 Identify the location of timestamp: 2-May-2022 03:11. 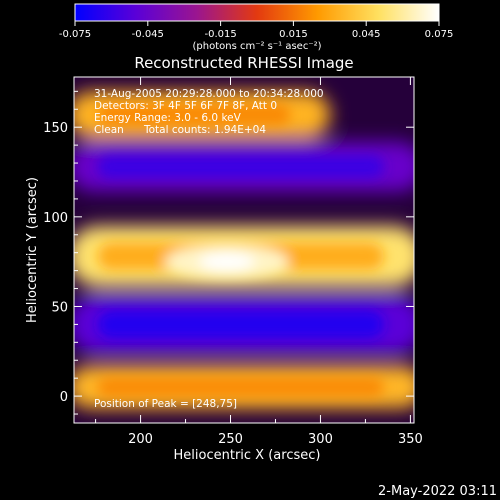
(437, 491).